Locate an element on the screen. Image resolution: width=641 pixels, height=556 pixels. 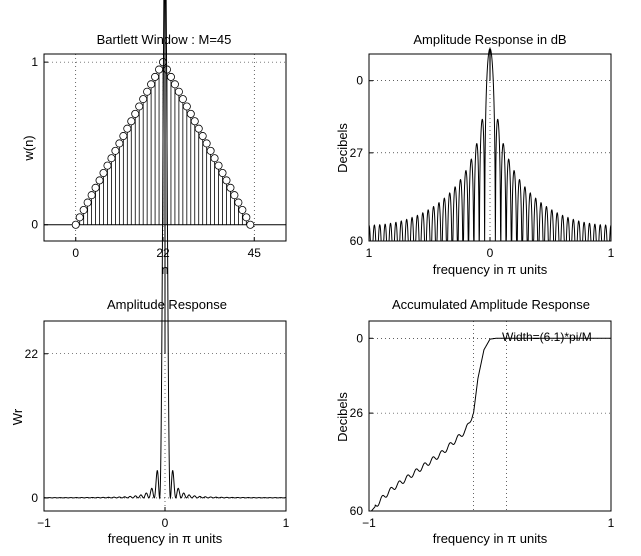
db-grid is located at coordinates (490, 147).